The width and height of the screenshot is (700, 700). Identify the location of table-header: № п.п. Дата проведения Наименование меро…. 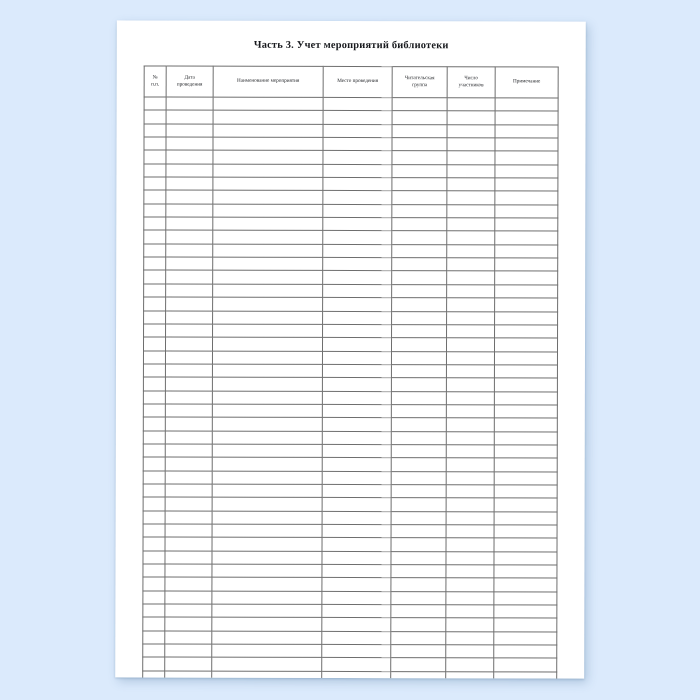
(351, 82).